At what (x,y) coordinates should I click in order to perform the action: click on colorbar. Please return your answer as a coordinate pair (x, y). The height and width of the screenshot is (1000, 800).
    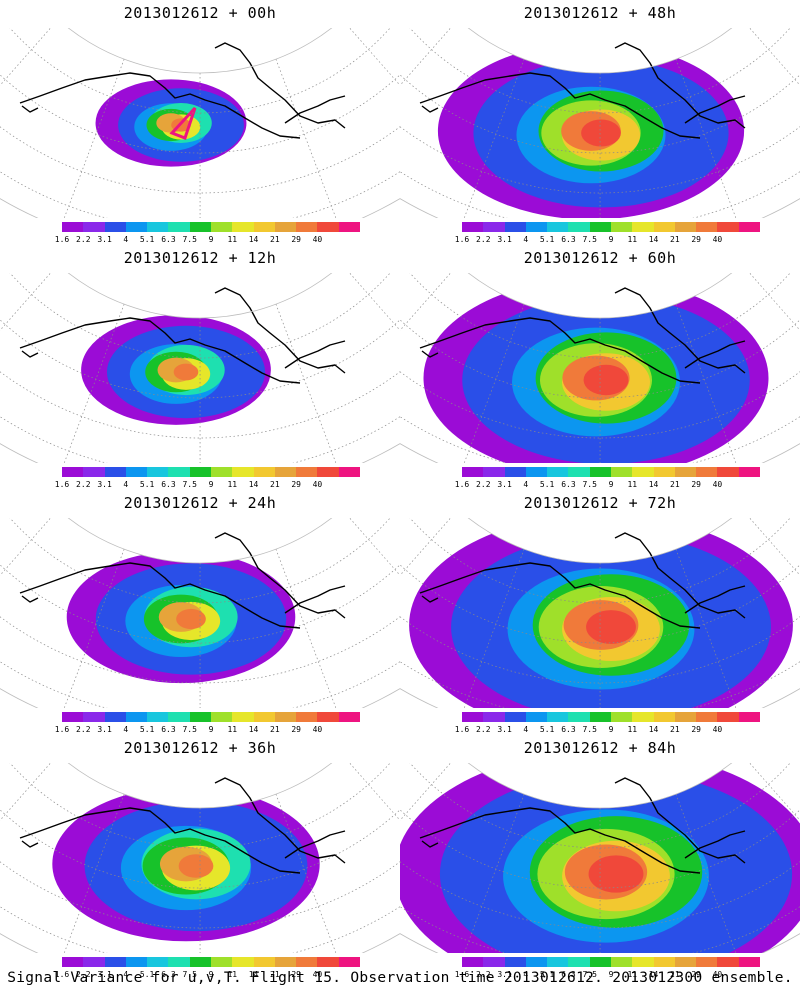
    Looking at the image, I should click on (611, 472).